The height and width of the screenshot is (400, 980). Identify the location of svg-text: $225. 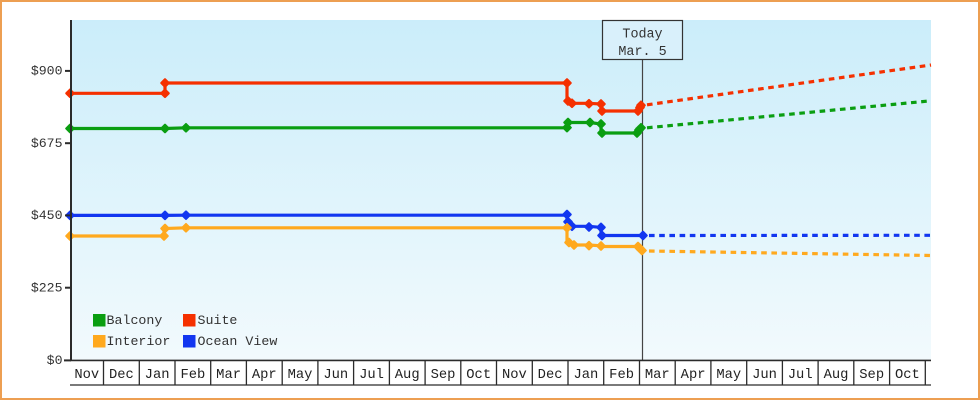
(47, 287).